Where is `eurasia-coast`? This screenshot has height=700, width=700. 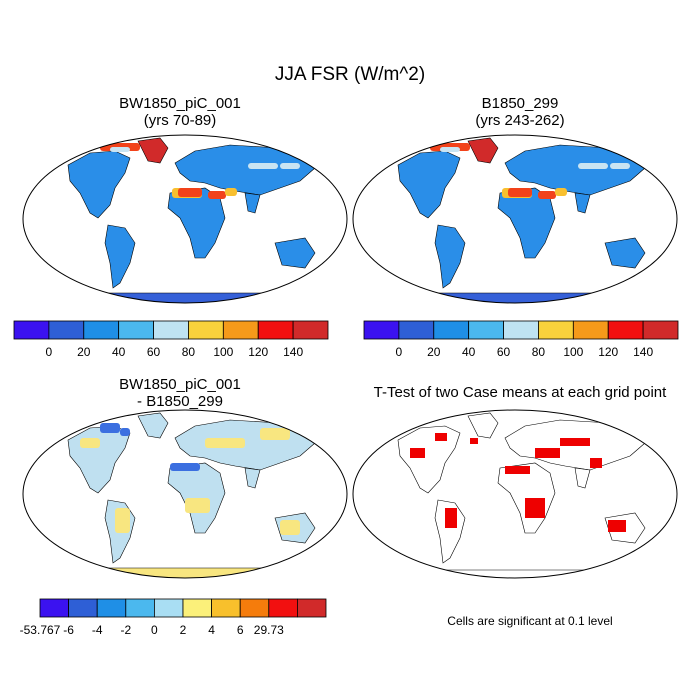
eurasia-coast is located at coordinates (575, 445).